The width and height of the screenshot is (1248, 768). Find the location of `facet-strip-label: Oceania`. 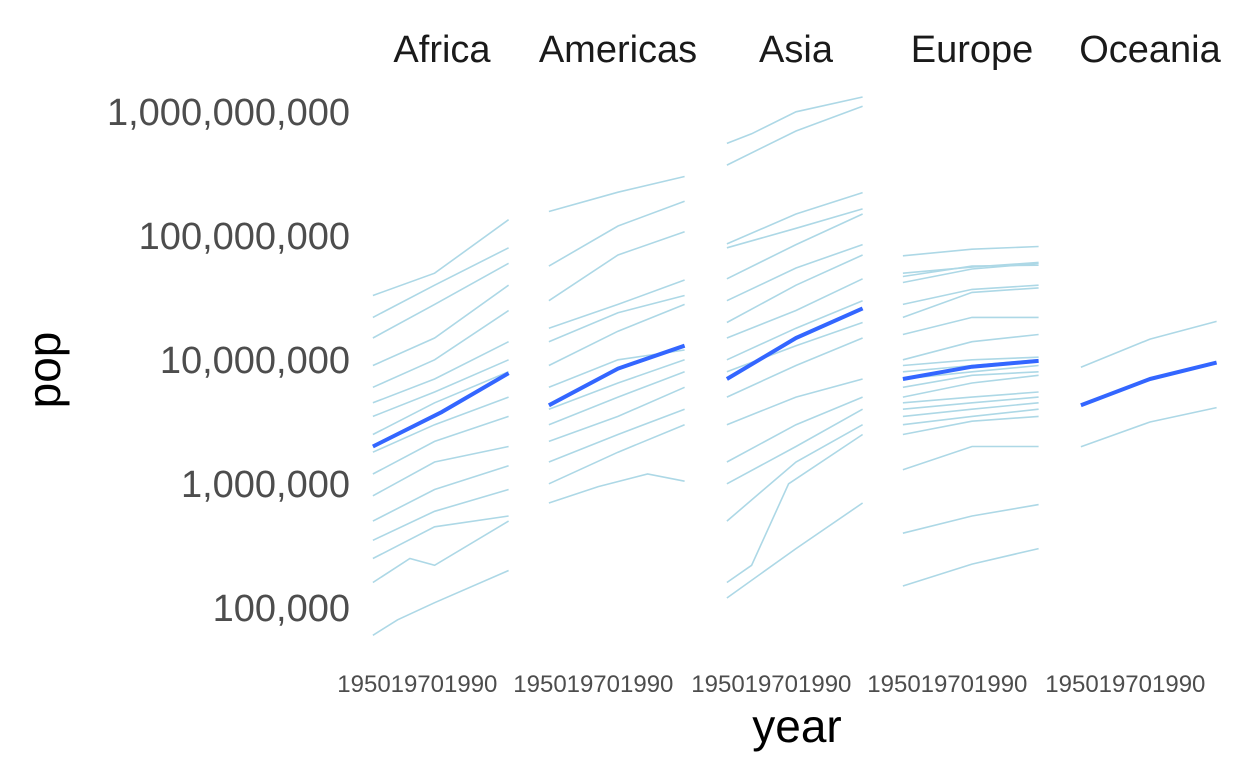

facet-strip-label: Oceania is located at coordinates (1150, 50).